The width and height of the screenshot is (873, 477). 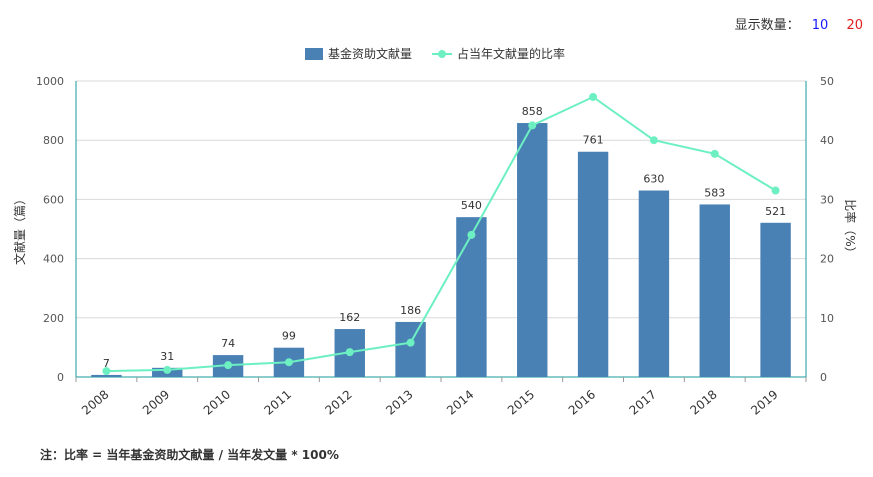 What do you see at coordinates (823, 377) in the screenshot?
I see `y2-tick-label: 0` at bounding box center [823, 377].